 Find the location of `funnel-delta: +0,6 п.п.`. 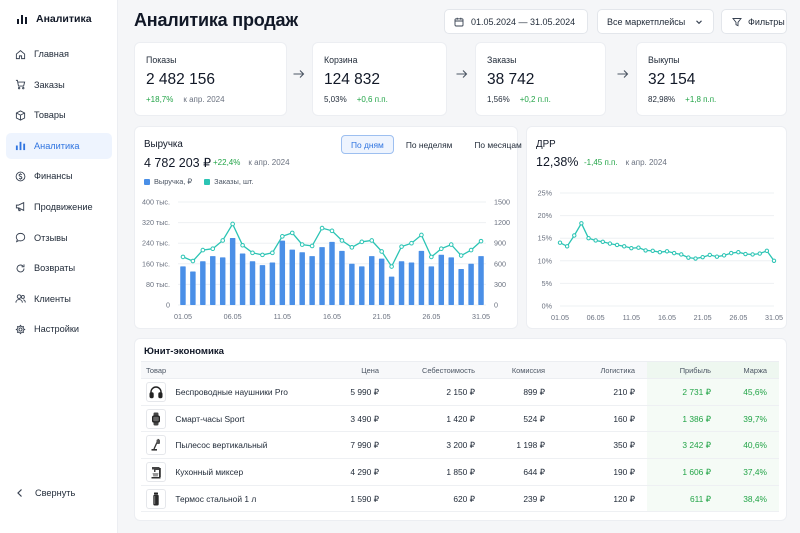

funnel-delta: +0,6 п.п. is located at coordinates (372, 99).